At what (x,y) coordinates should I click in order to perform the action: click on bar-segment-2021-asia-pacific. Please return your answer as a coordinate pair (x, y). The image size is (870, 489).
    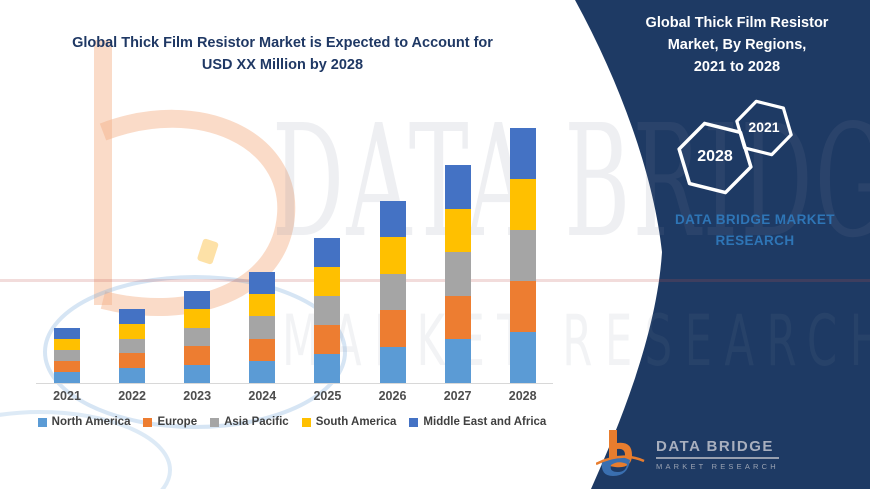
    Looking at the image, I should click on (67, 355).